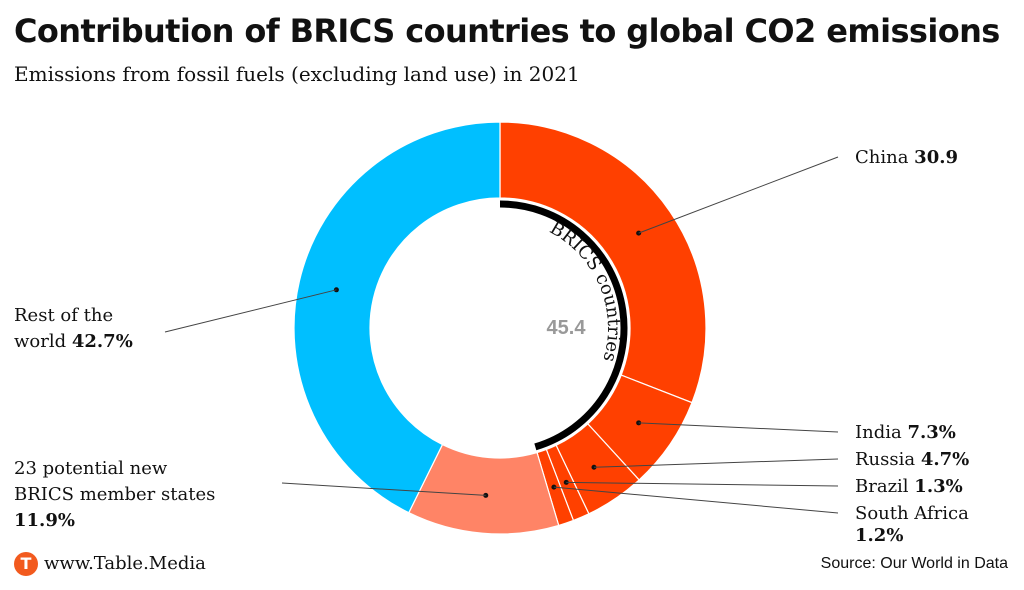 This screenshot has width=1024, height=590. What do you see at coordinates (125, 563) in the screenshot?
I see `footer-site: www.Table.Media` at bounding box center [125, 563].